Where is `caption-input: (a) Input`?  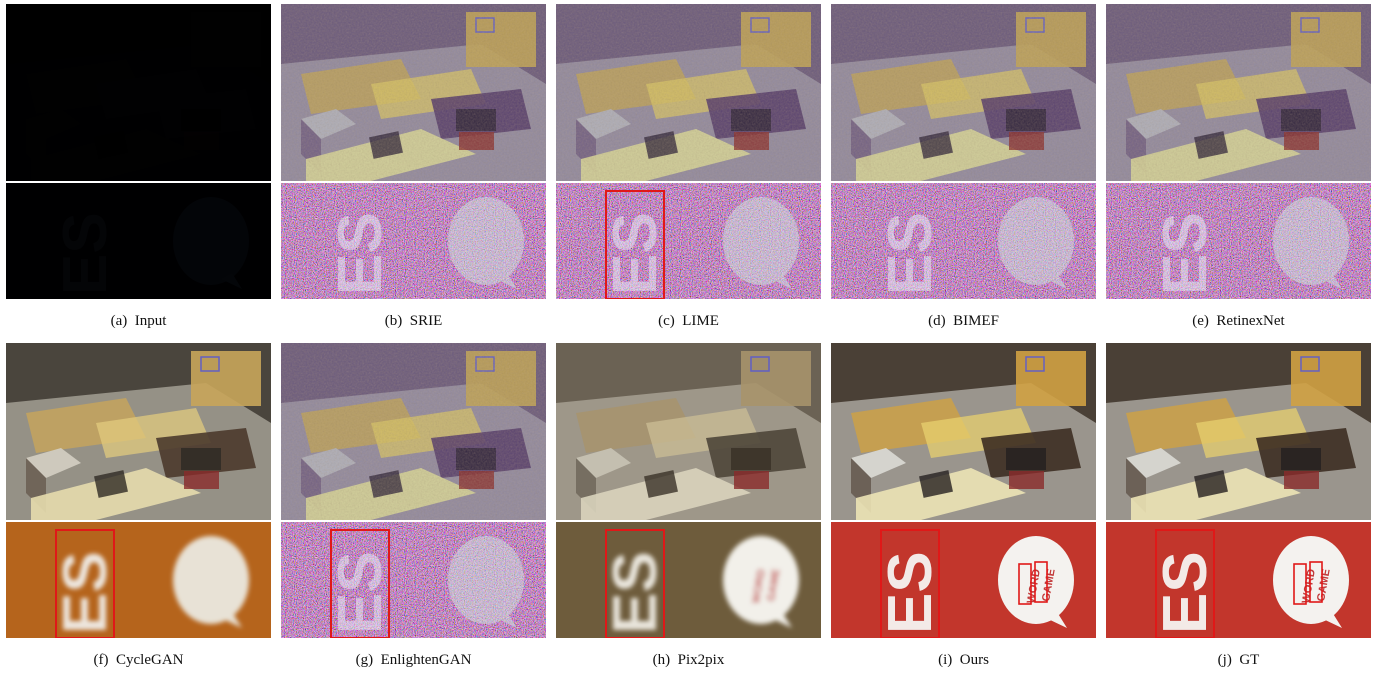 caption-input: (a) Input is located at coordinates (138, 321).